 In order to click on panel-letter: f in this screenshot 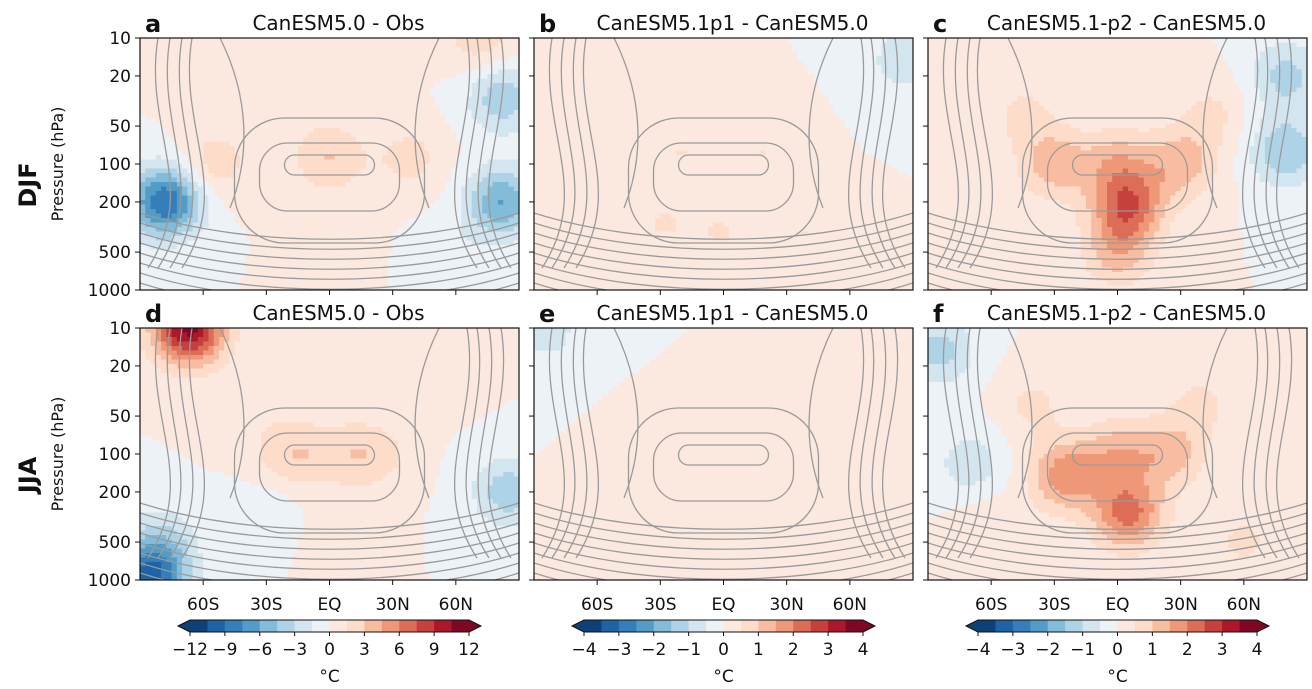, I will do `click(938, 314)`.